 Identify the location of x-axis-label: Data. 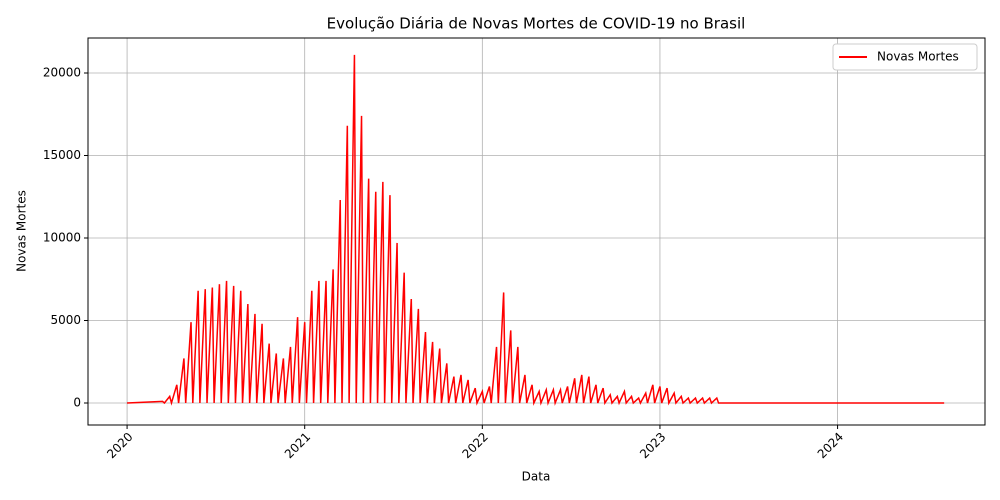
(536, 477).